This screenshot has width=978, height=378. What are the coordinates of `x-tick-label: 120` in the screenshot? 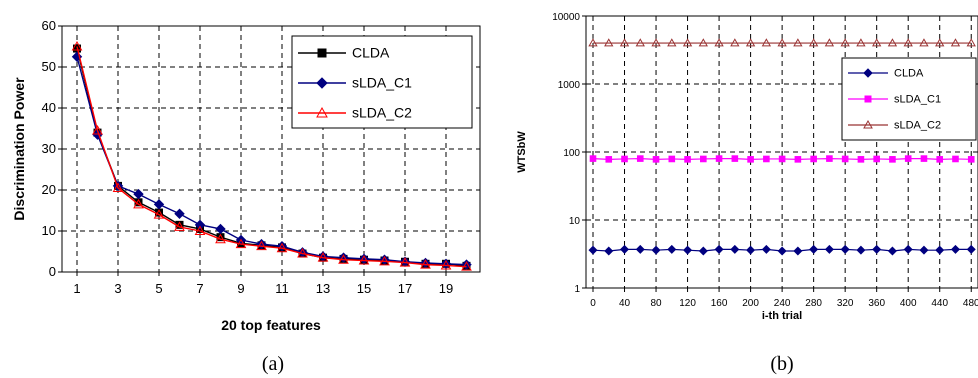 It's located at (687, 303).